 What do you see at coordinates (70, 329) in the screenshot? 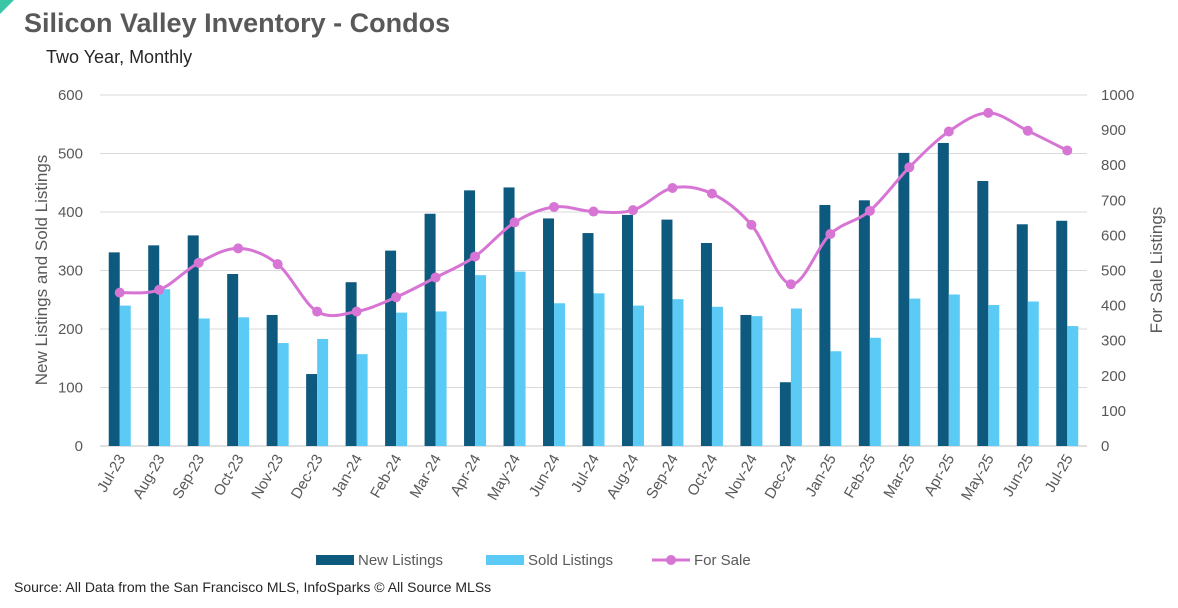
I see `left-tick-label: 200` at bounding box center [70, 329].